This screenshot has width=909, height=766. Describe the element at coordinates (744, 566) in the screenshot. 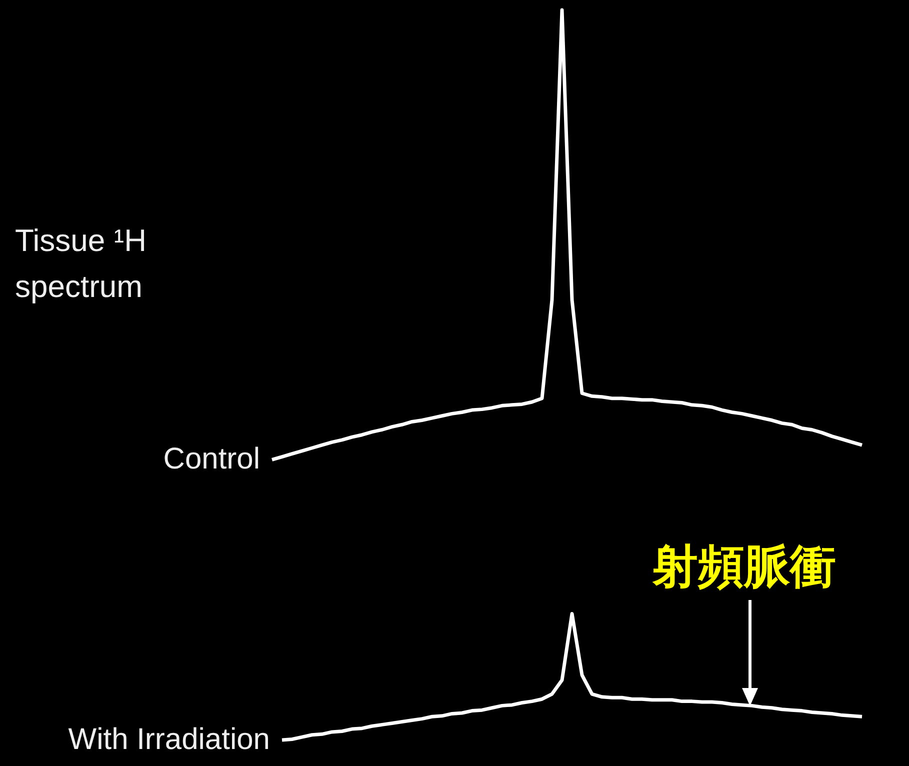

I see `annotation: 射頻脈衝` at that location.